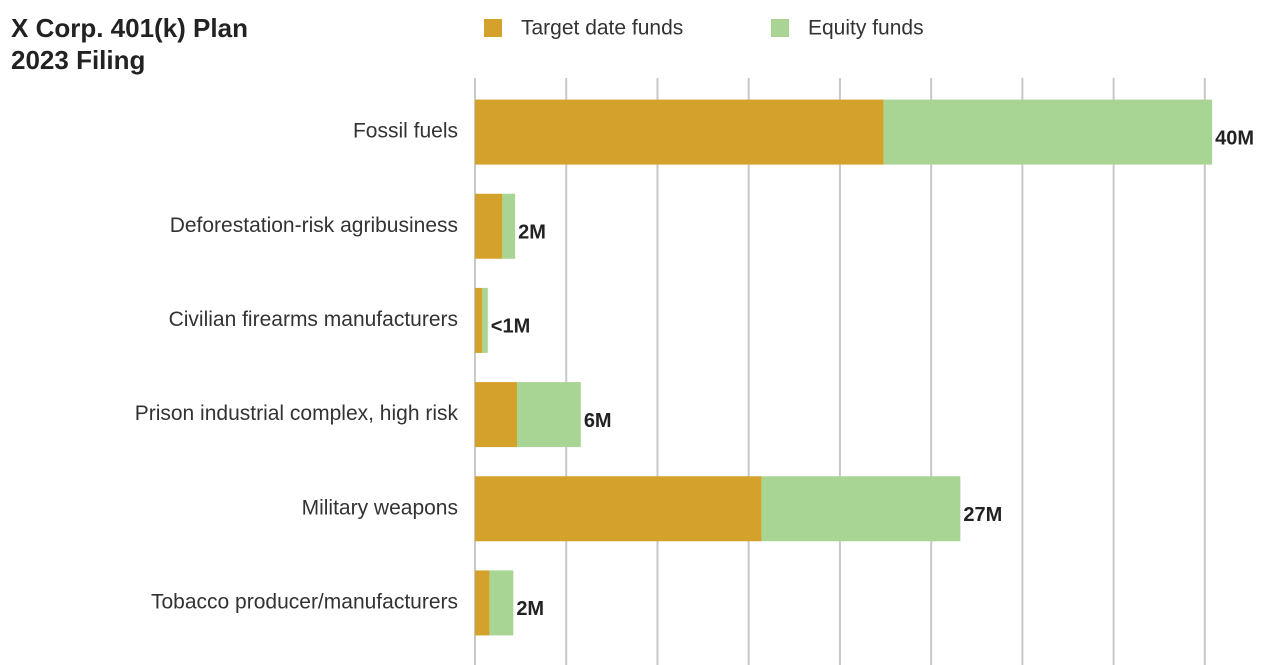 The image size is (1276, 665). I want to click on legend-label: Target date funds, so click(602, 28).